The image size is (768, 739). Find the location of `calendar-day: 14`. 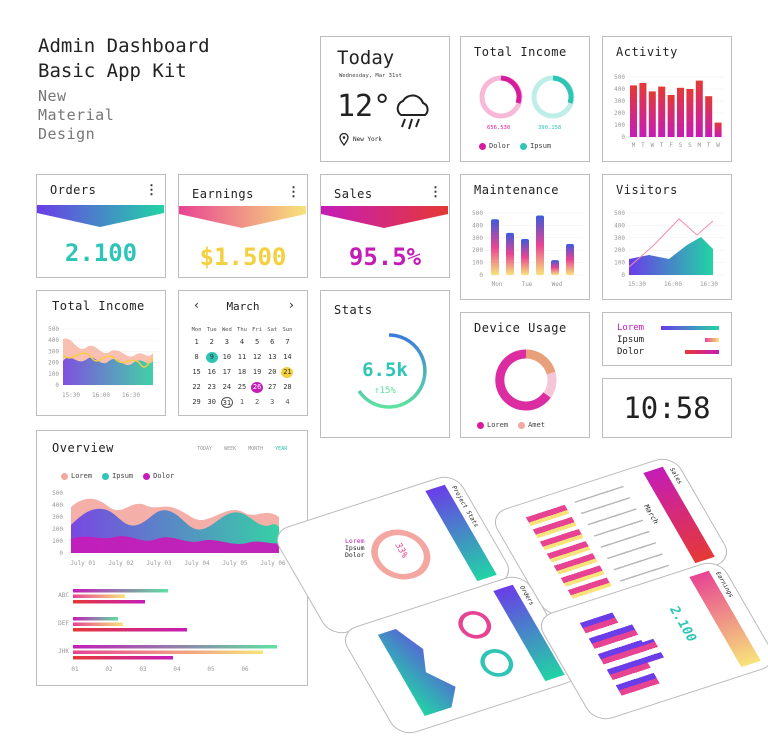

calendar-day: 14 is located at coordinates (287, 357).